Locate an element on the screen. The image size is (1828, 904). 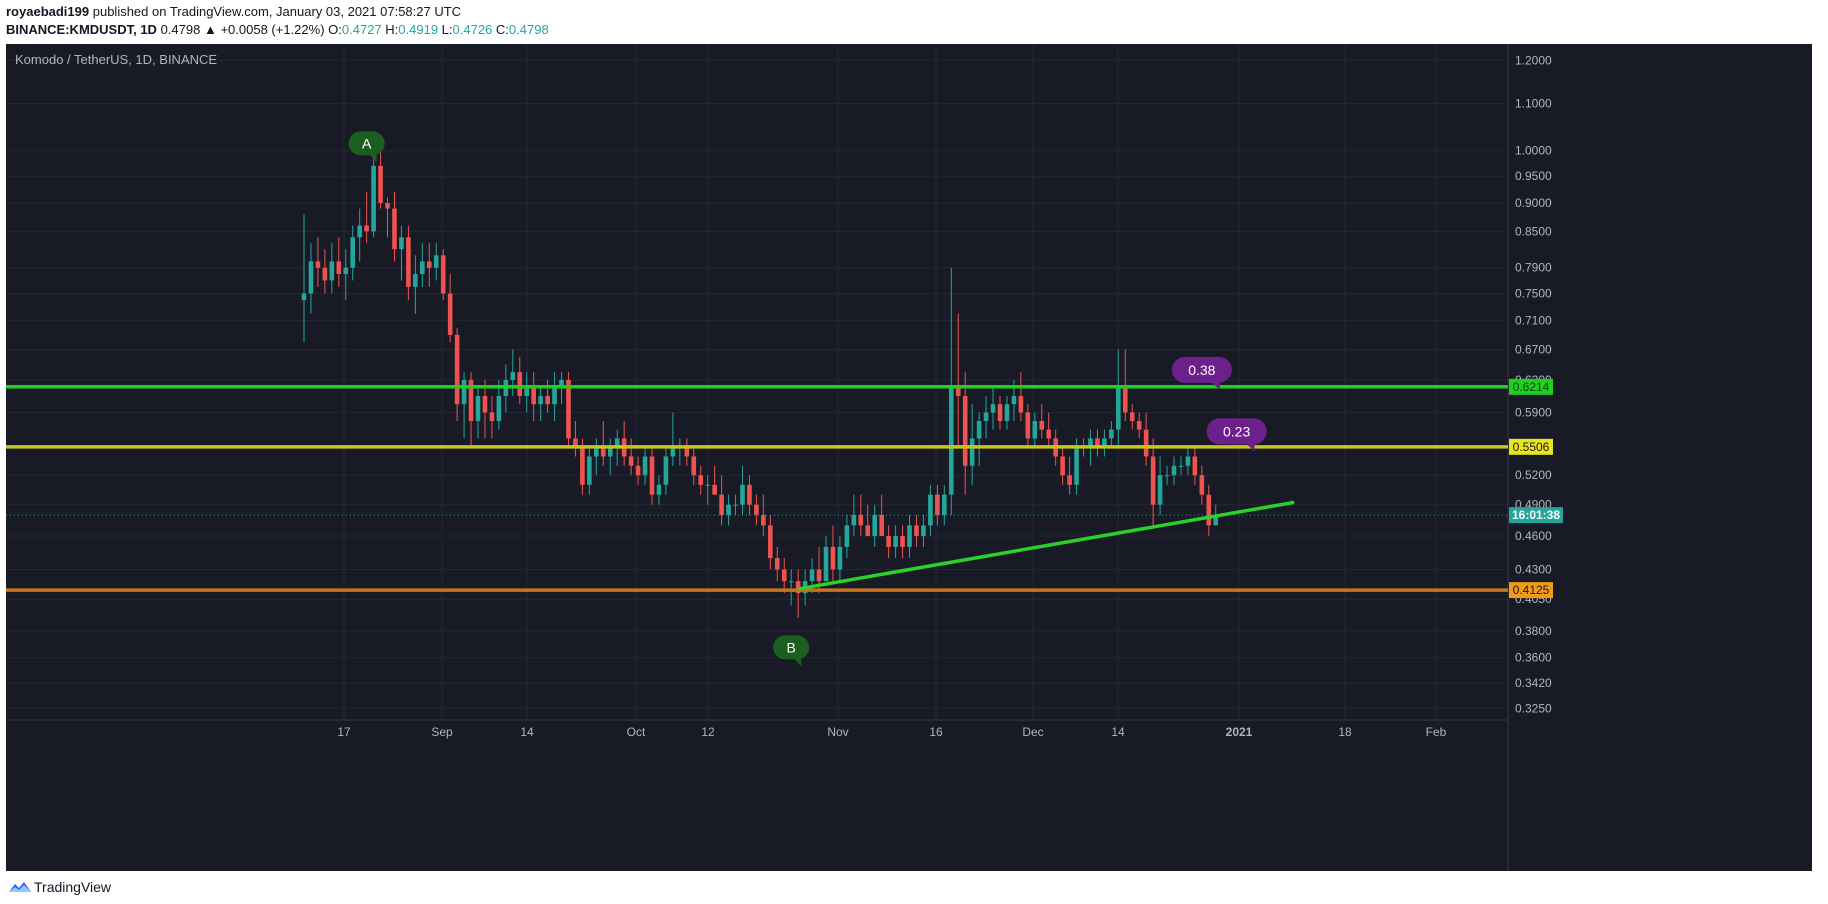
price-tick-label: 0.7900 is located at coordinates (1533, 268).